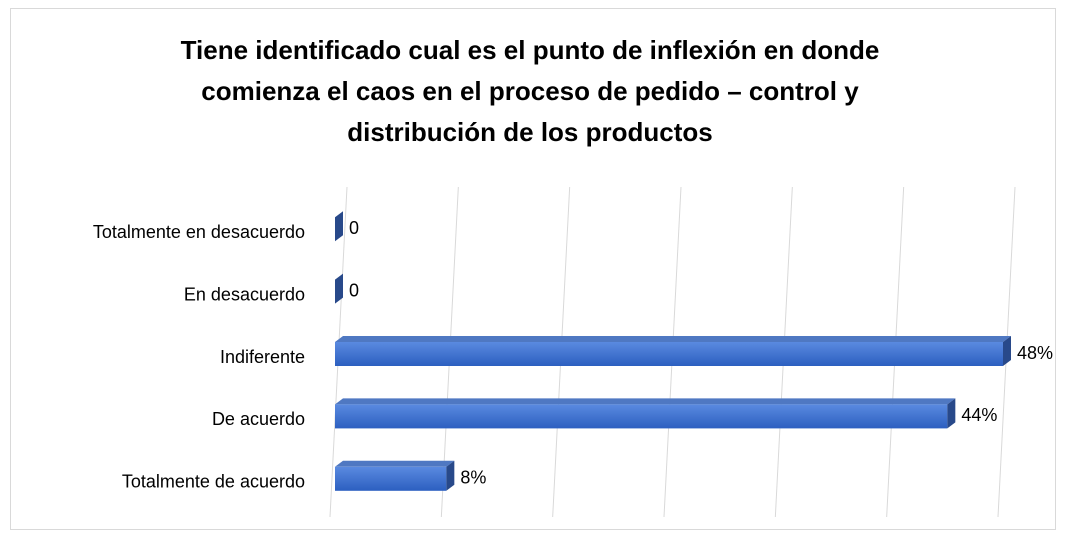  I want to click on value-label: 48%, so click(1035, 353).